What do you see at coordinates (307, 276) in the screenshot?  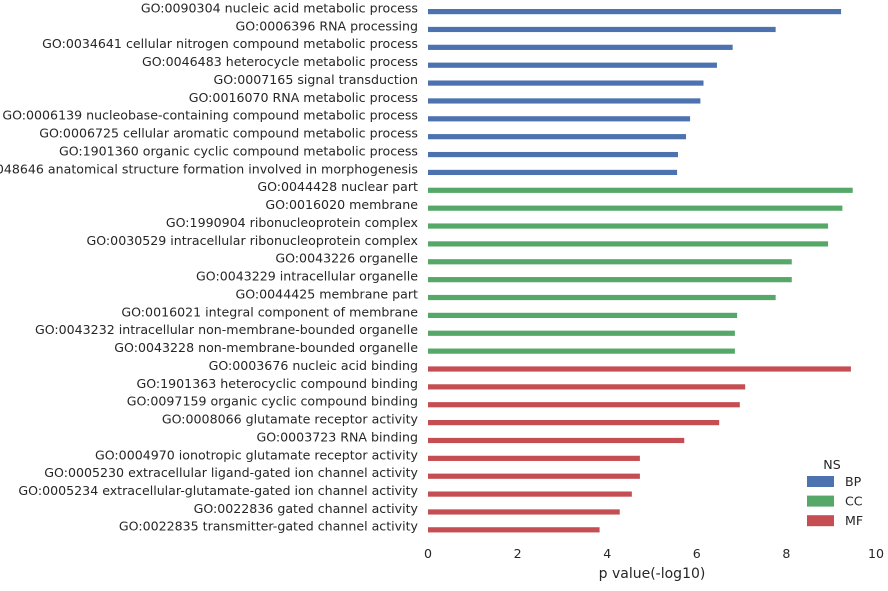 I see `category-label: GO:0043229 intracellular organelle` at bounding box center [307, 276].